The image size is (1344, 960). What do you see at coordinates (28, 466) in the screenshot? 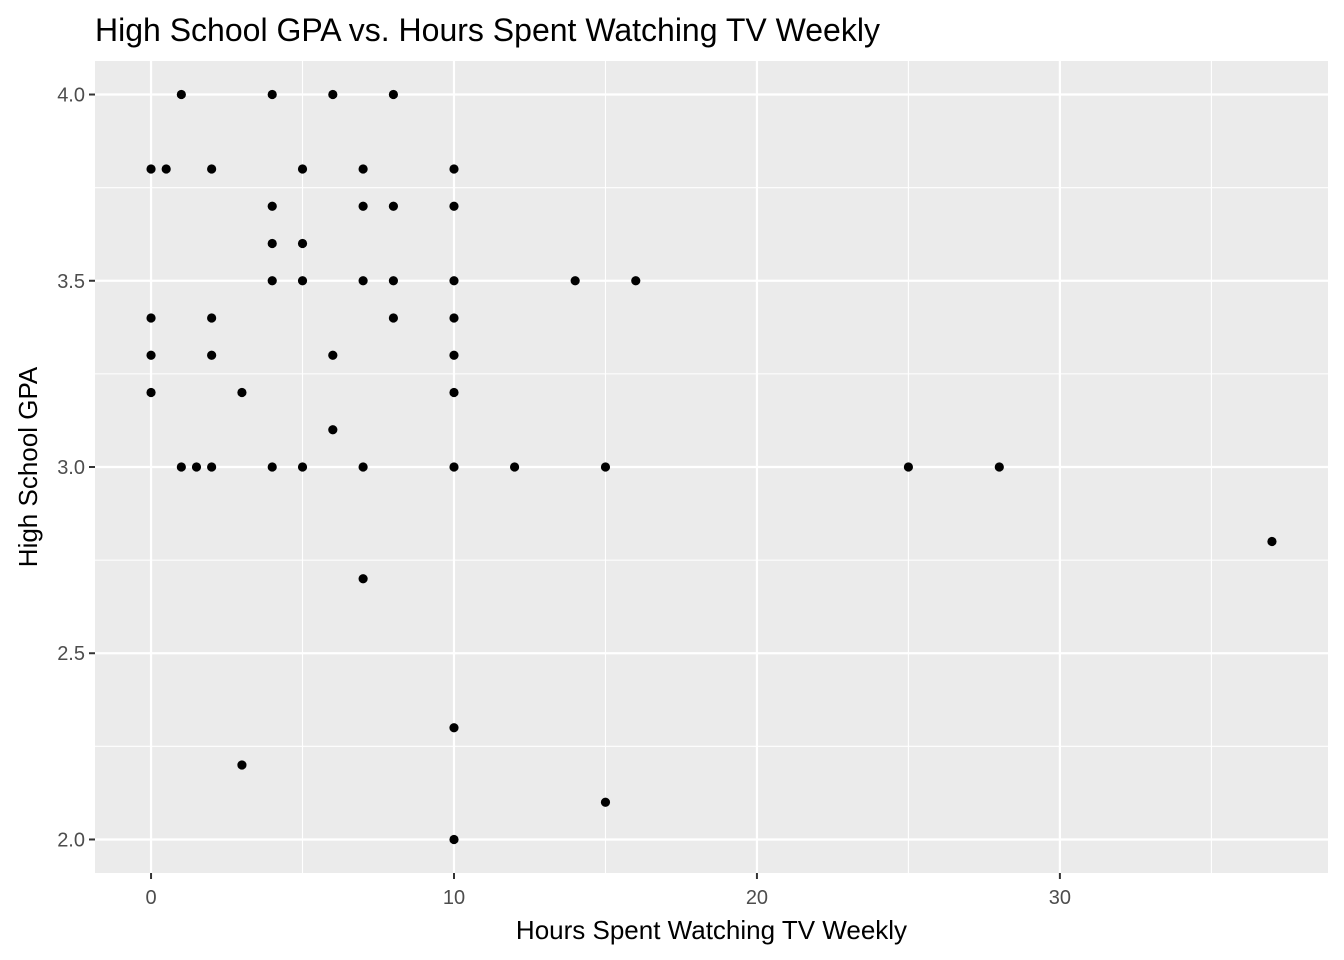
I see `y-axis-title: High School GPA` at bounding box center [28, 466].